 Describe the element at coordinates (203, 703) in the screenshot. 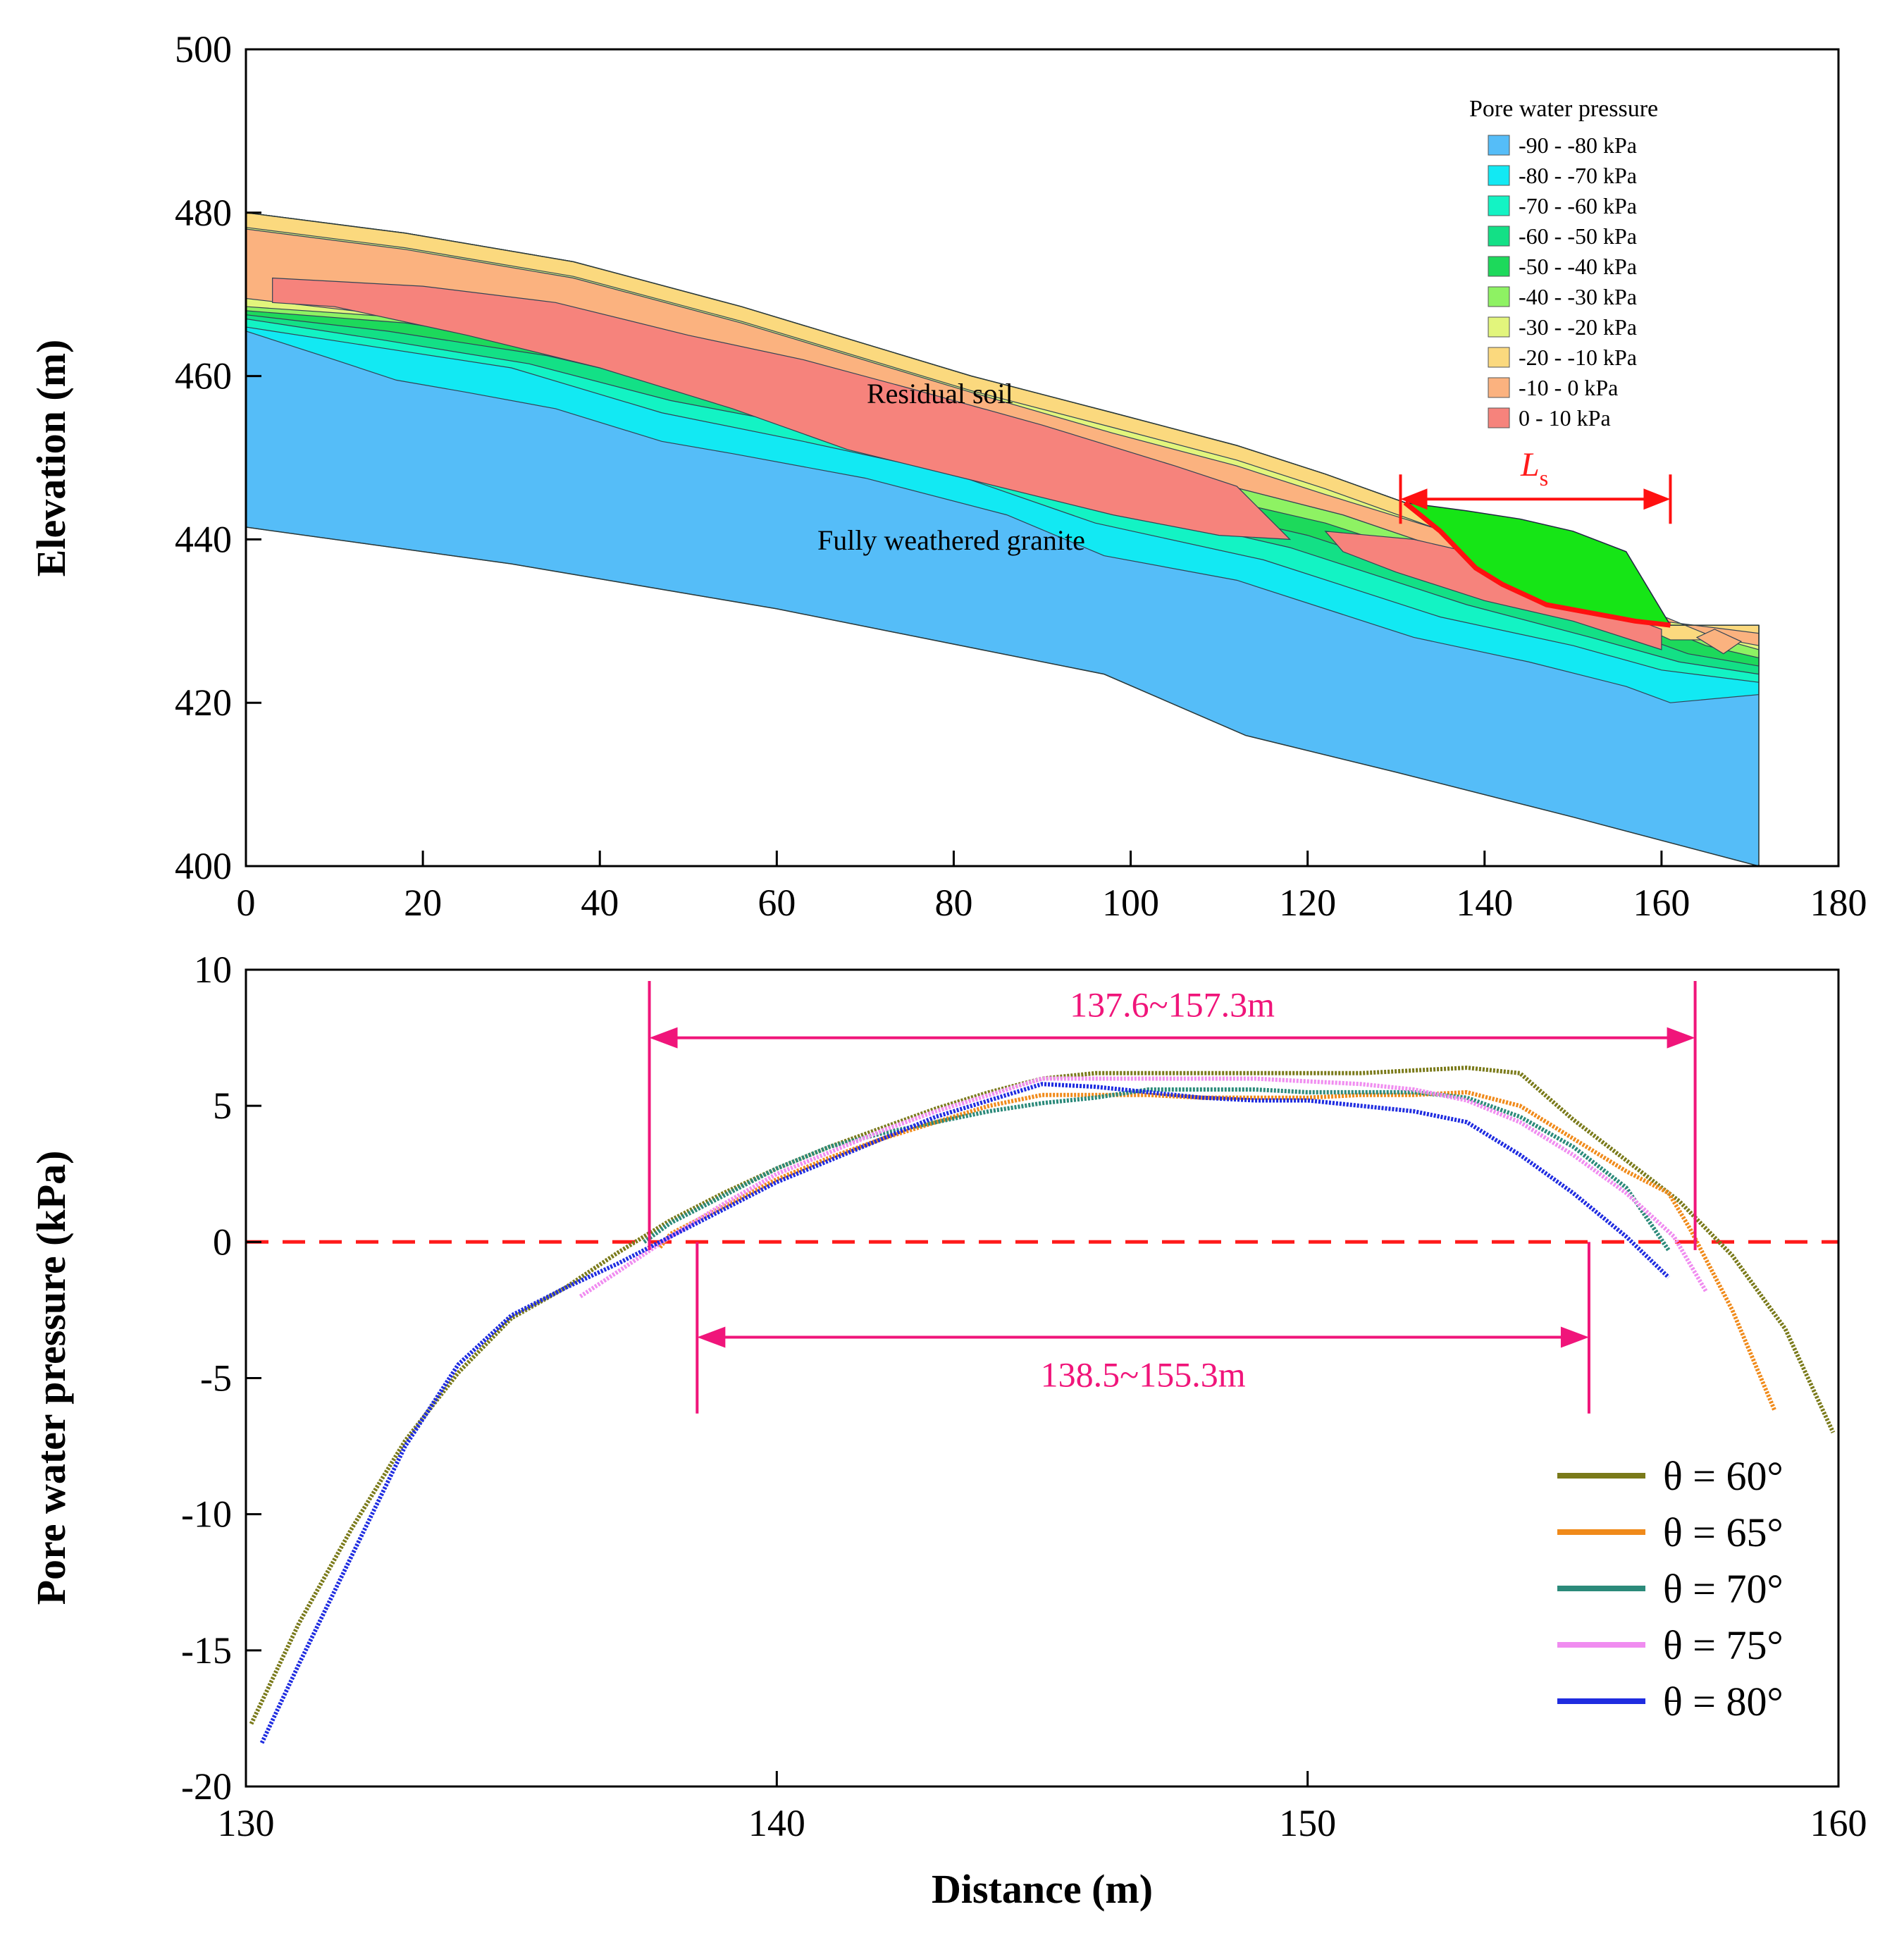

I see `top-y-tick-label: 420` at that location.